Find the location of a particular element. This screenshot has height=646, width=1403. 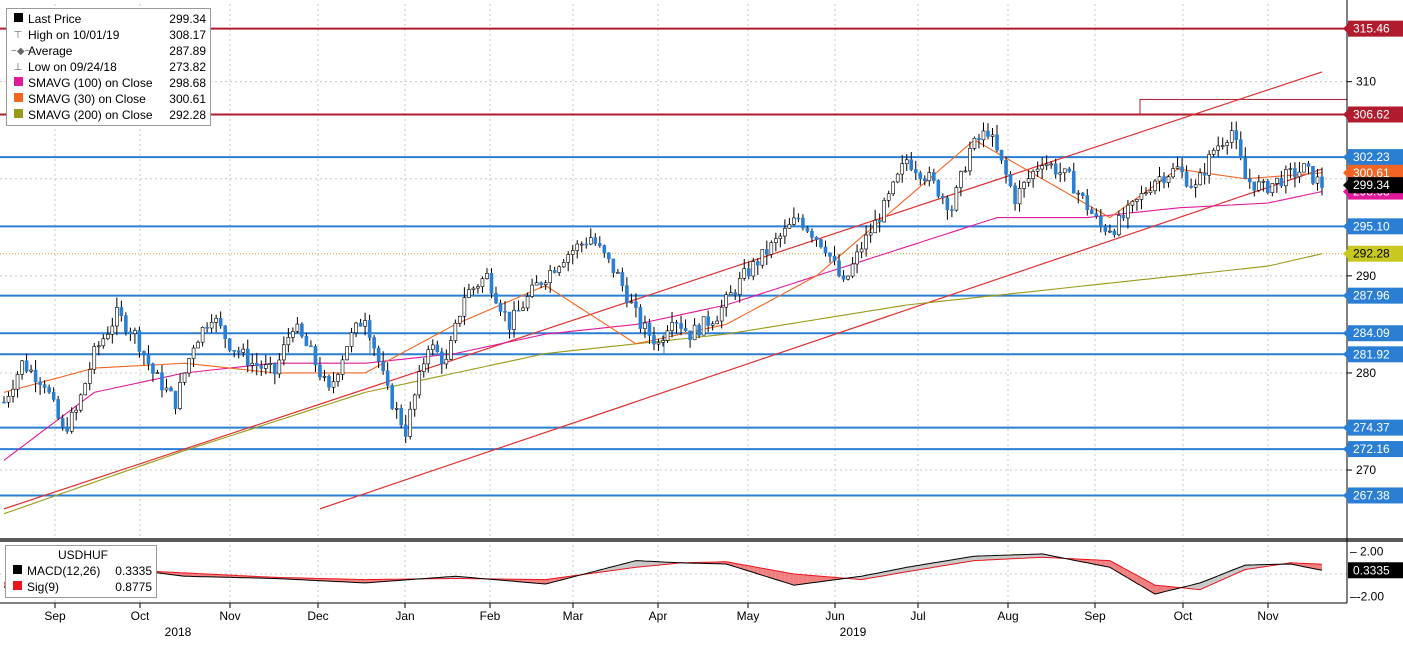

legend-label: Low on 09/24/18 is located at coordinates (95, 67).